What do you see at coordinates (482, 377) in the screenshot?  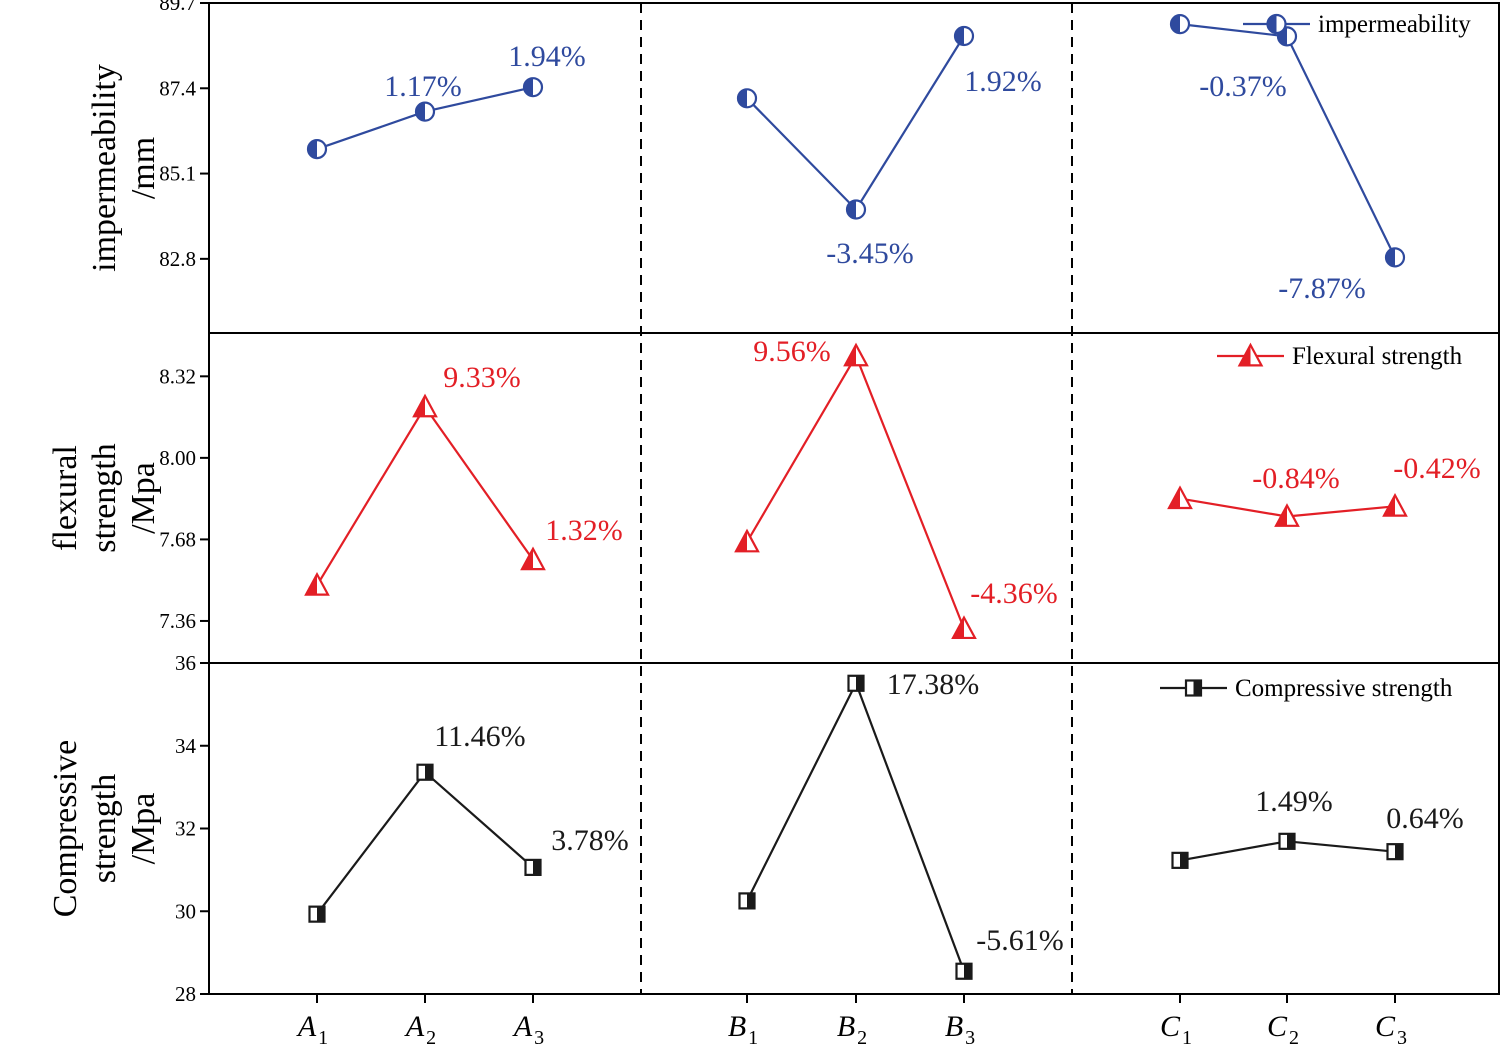 I see `data-label: 9.33%` at bounding box center [482, 377].